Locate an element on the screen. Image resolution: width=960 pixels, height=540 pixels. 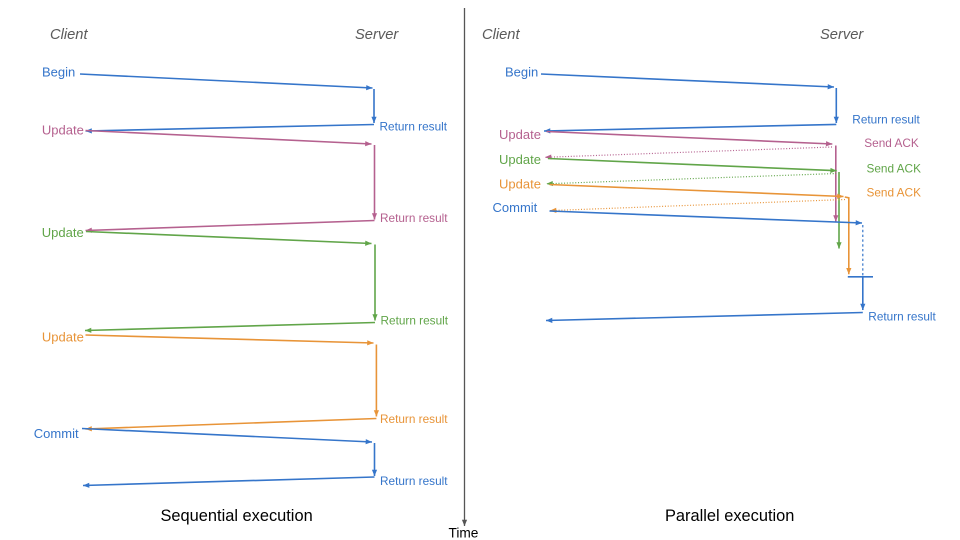
svg-text: Parallel execution is located at coordinates (729, 516).